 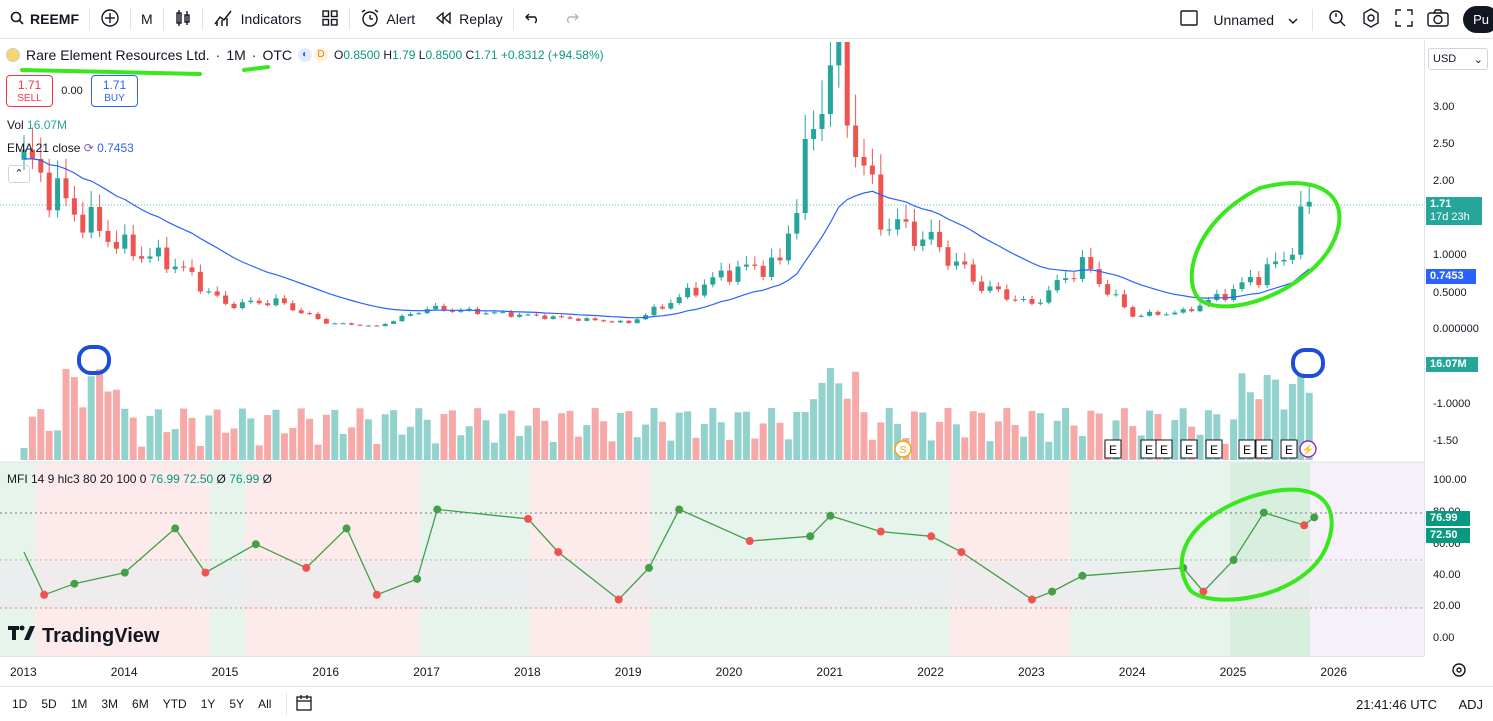 What do you see at coordinates (1444, 638) in the screenshot?
I see `price-axis-label: 0.00` at bounding box center [1444, 638].